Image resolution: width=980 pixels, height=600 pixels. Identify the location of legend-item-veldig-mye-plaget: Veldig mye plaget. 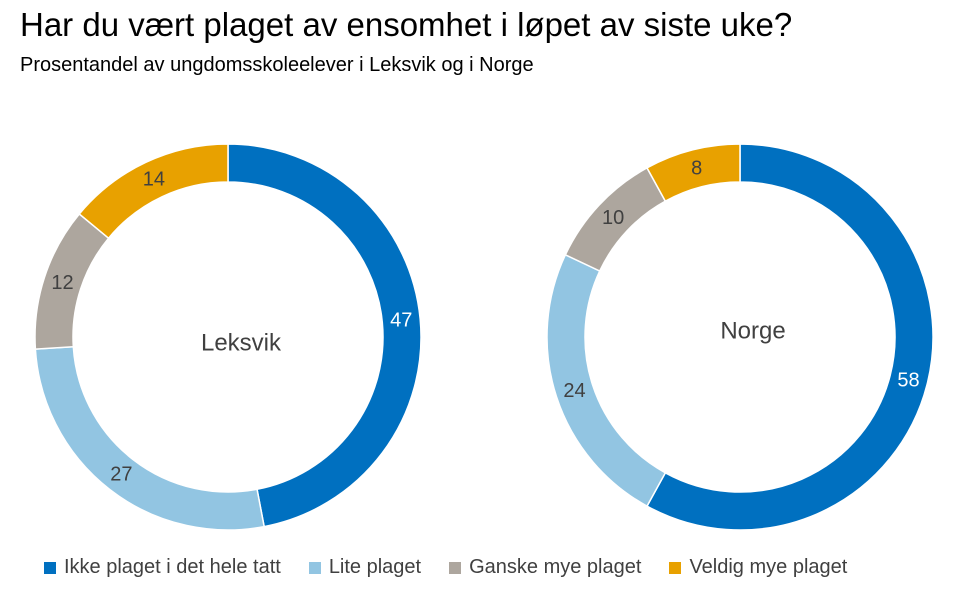
(758, 567).